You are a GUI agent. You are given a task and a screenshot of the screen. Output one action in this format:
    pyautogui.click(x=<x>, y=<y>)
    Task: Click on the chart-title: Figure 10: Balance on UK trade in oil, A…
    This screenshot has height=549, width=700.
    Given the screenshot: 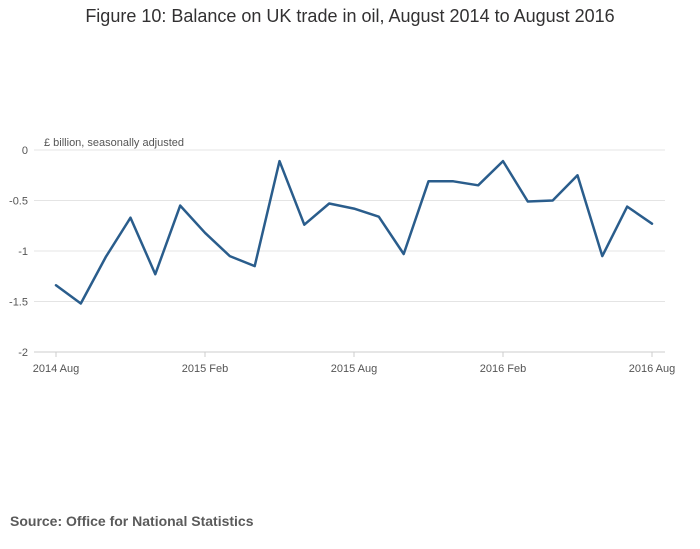 What is the action you would take?
    pyautogui.click(x=350, y=16)
    